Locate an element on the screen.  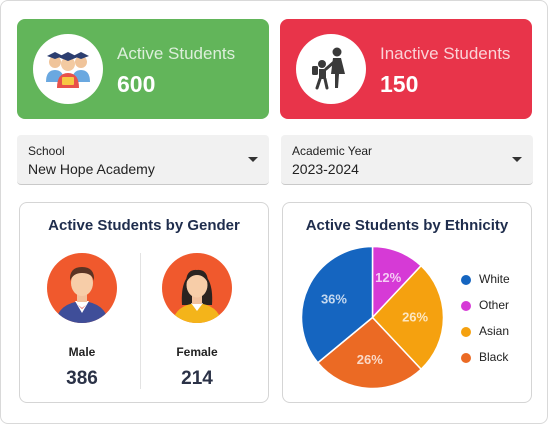
pie-label-asian: 26% is located at coordinates (415, 317).